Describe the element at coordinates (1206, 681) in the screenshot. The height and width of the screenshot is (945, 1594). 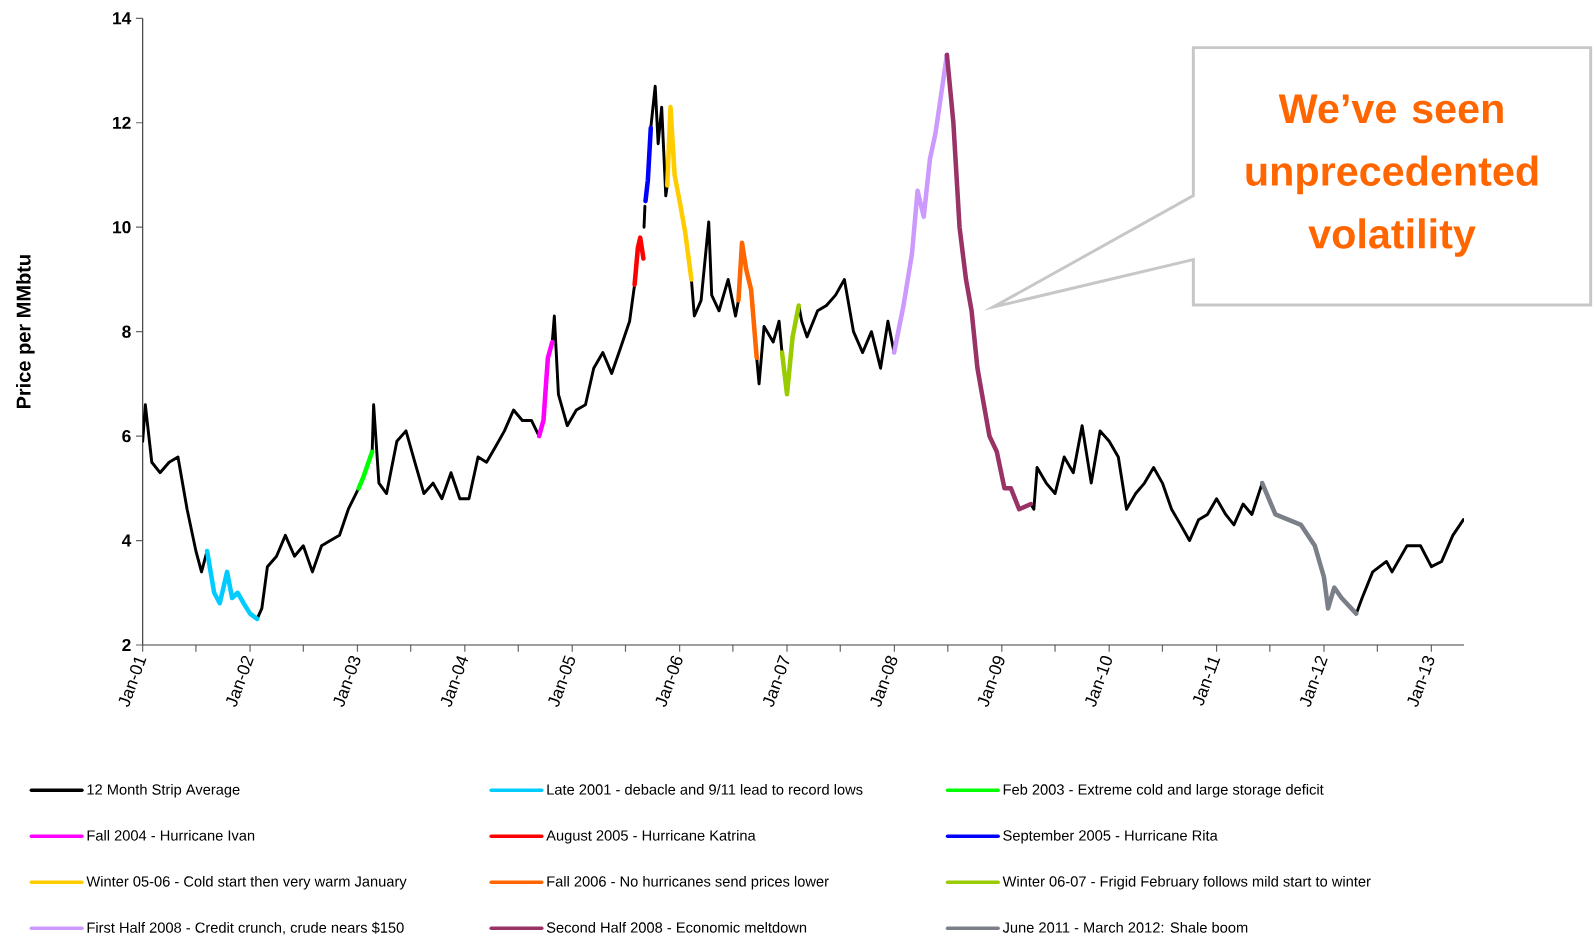
I see `x-tick-label: Jan-11` at that location.